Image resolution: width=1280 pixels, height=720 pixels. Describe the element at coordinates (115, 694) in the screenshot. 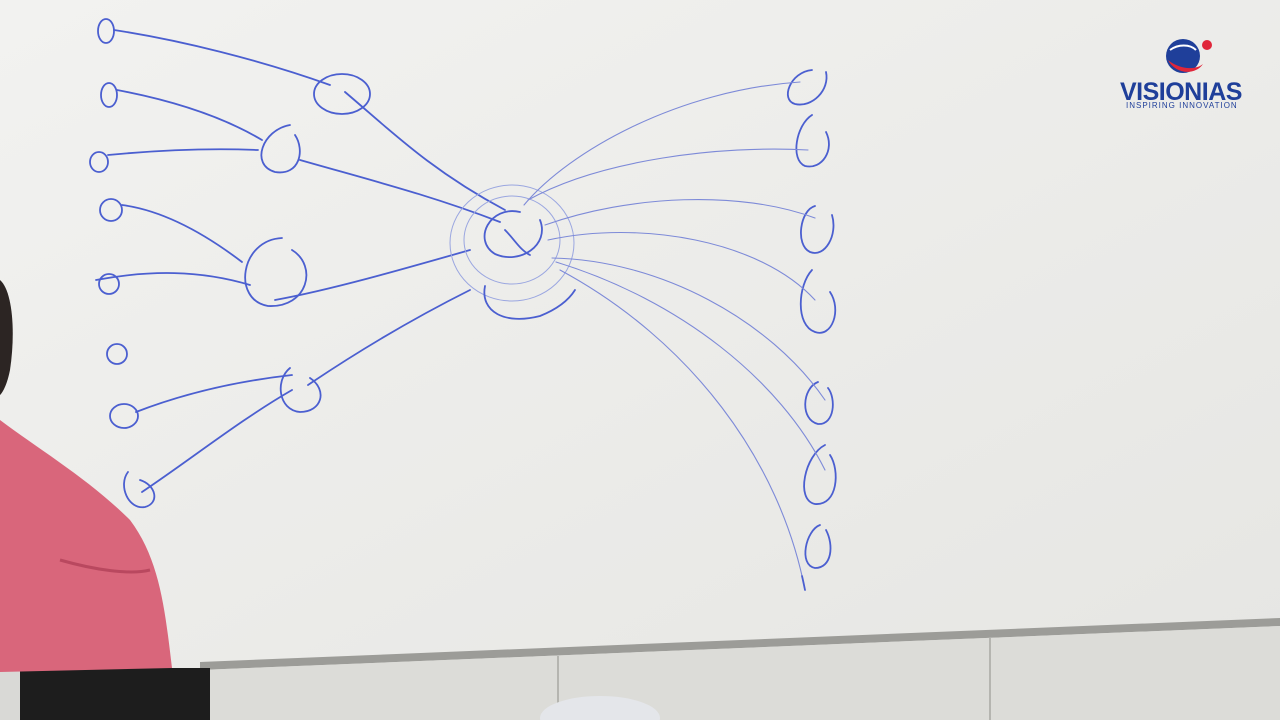

I see `desk-monitor` at that location.